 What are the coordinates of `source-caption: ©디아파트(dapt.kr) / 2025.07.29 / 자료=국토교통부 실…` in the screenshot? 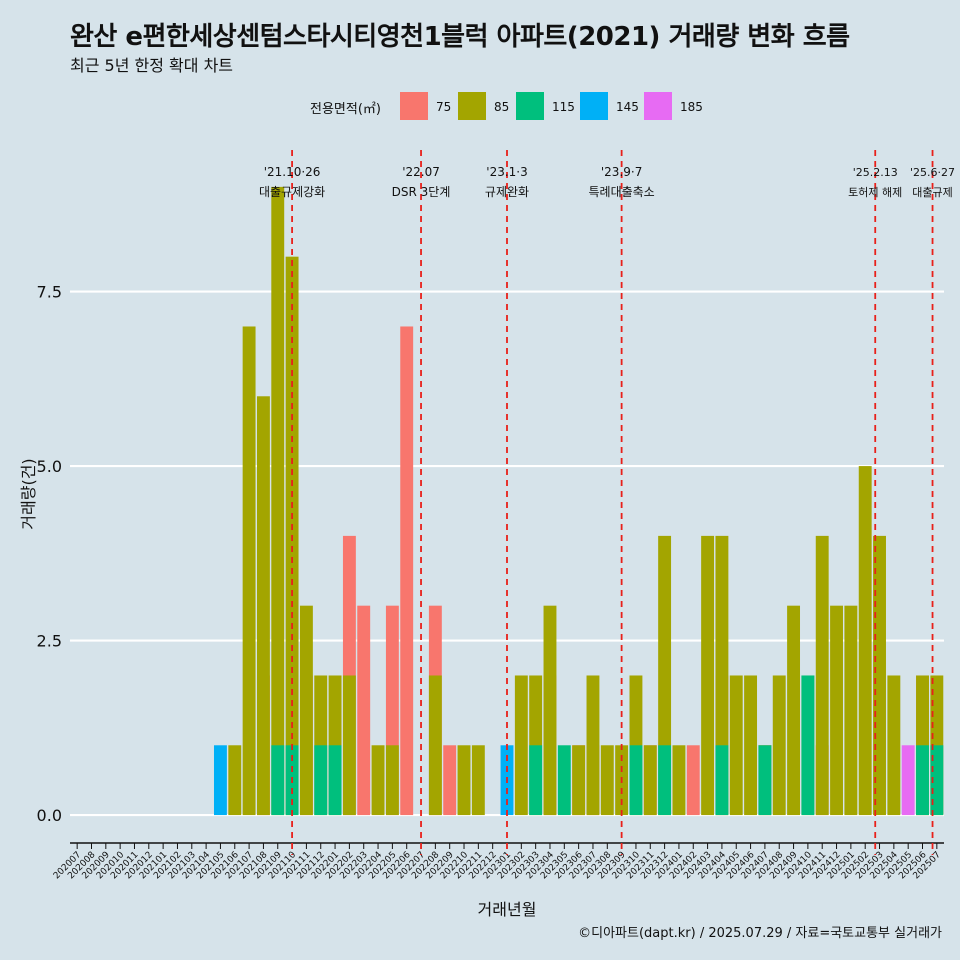 It's located at (760, 933).